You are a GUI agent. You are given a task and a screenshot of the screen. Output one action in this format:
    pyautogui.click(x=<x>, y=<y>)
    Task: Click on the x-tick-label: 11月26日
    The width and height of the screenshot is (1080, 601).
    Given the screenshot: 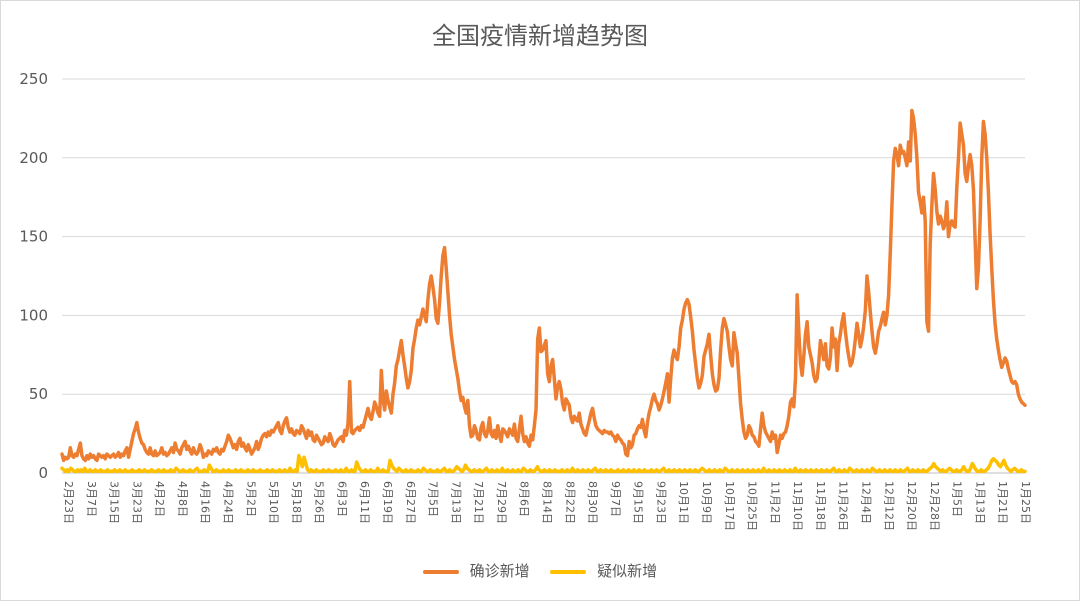 What is the action you would take?
    pyautogui.click(x=843, y=506)
    